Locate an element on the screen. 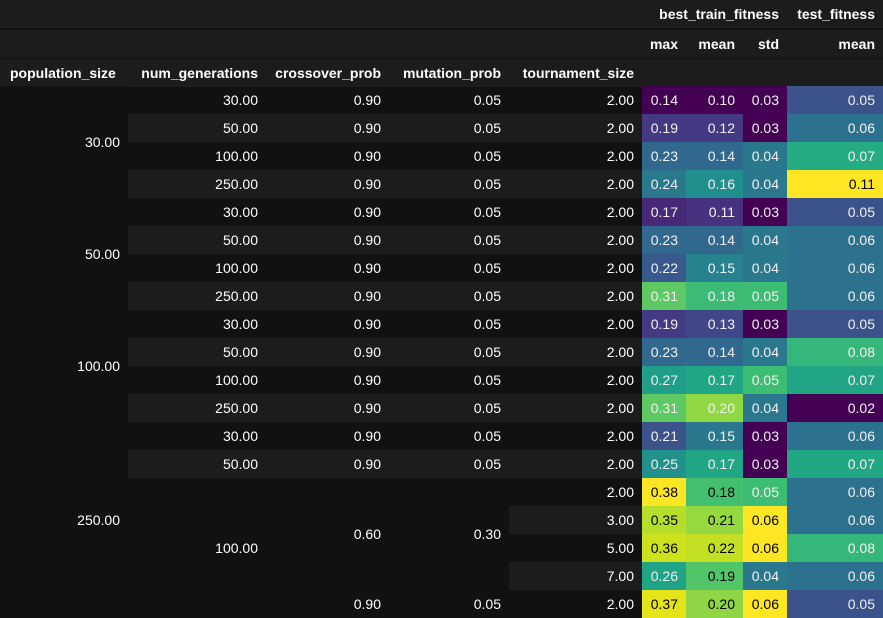 The image size is (883, 618). cell-train-mean: 0.20 is located at coordinates (714, 604).